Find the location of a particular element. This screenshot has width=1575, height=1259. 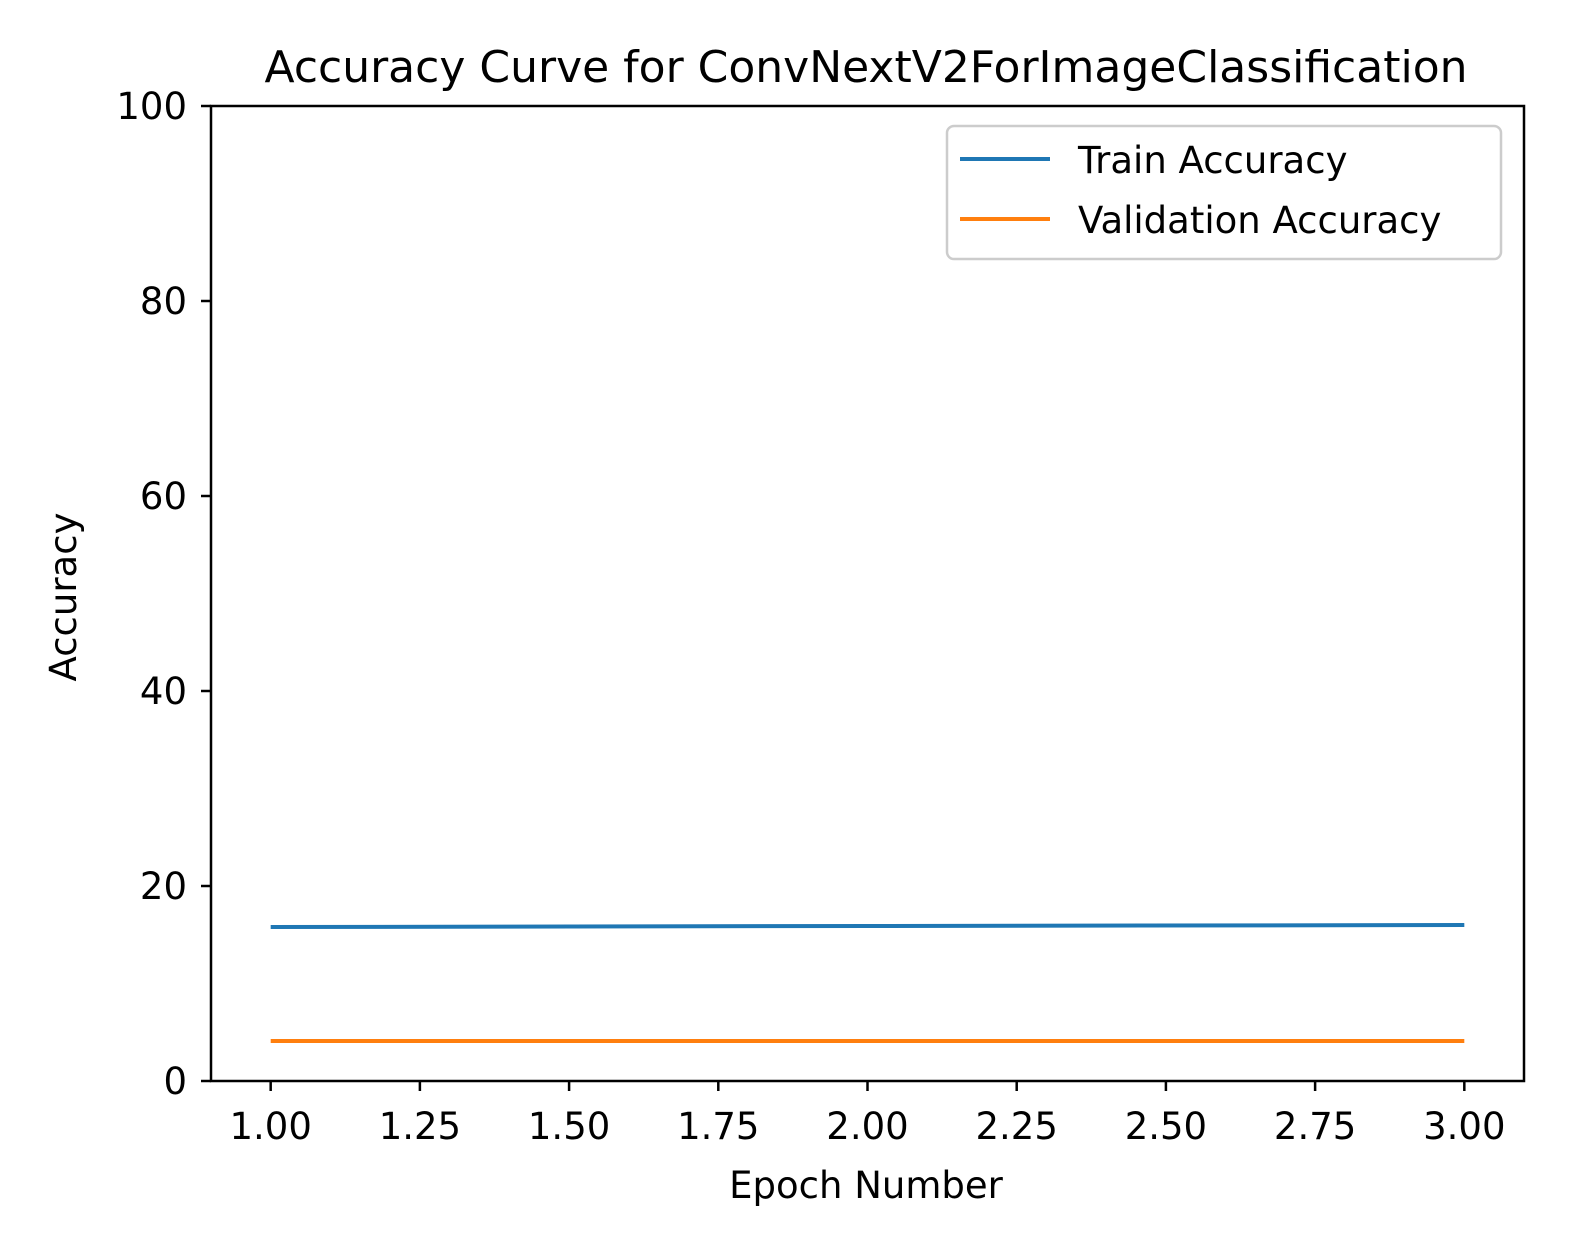

x-tick-label: 1.00 is located at coordinates (270, 1126).